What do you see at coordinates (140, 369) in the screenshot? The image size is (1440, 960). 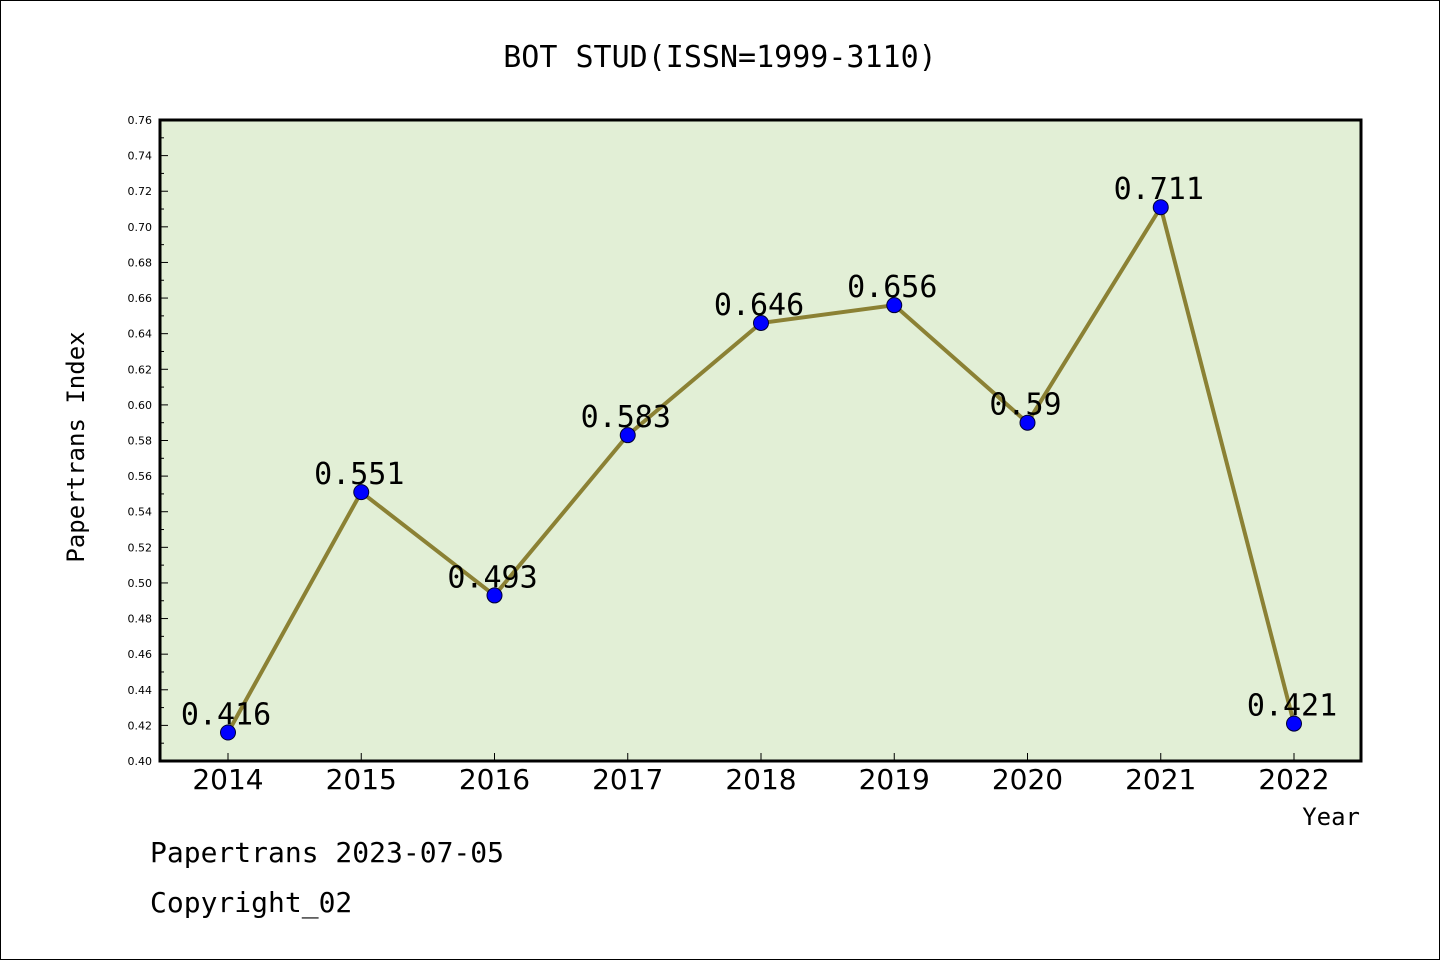 I see `y-tick-label: 0.62` at bounding box center [140, 369].